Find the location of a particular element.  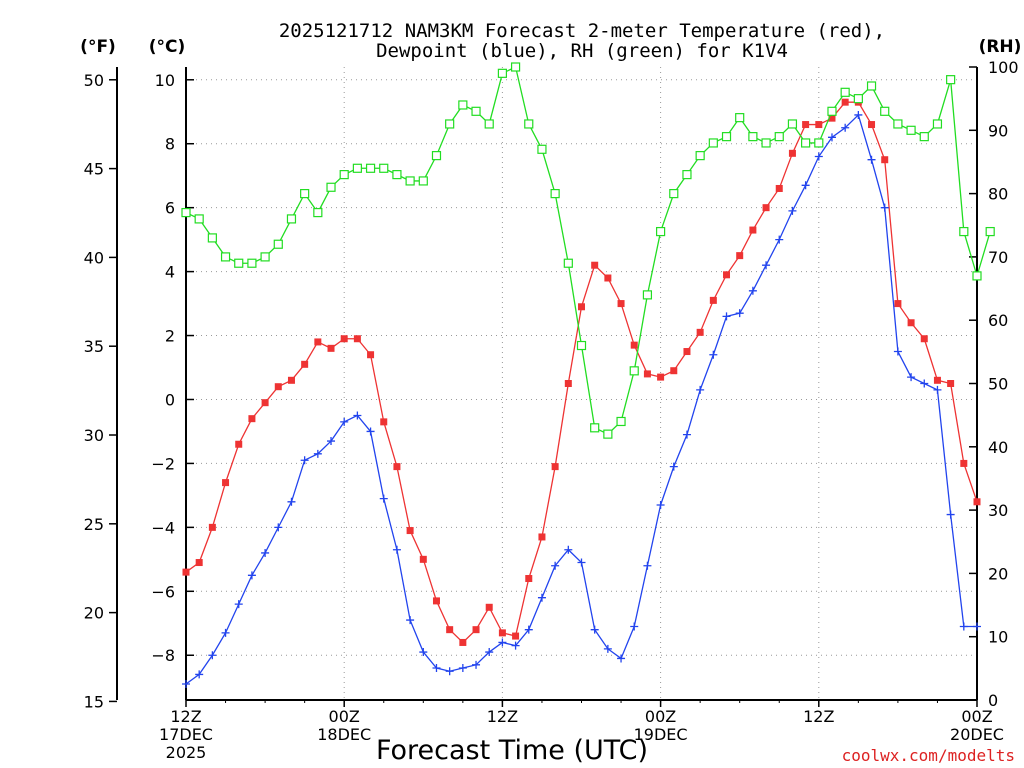

chart-title-line-2: Dewpoint (blue), RH (green) for K1V4 is located at coordinates (582, 51).